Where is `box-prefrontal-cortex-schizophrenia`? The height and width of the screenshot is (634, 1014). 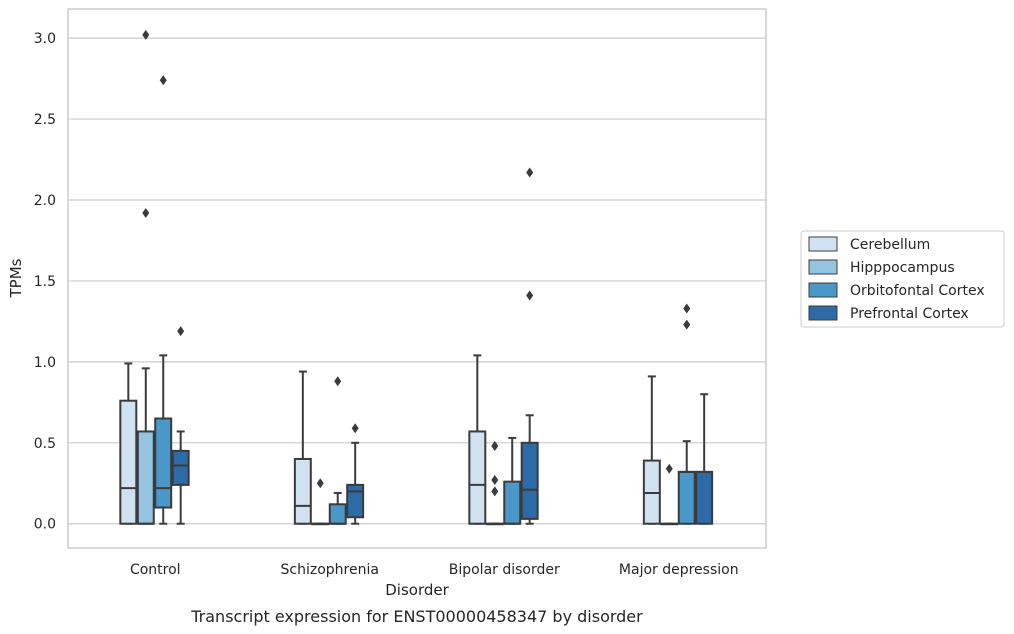
box-prefrontal-cortex-schizophrenia is located at coordinates (355, 474).